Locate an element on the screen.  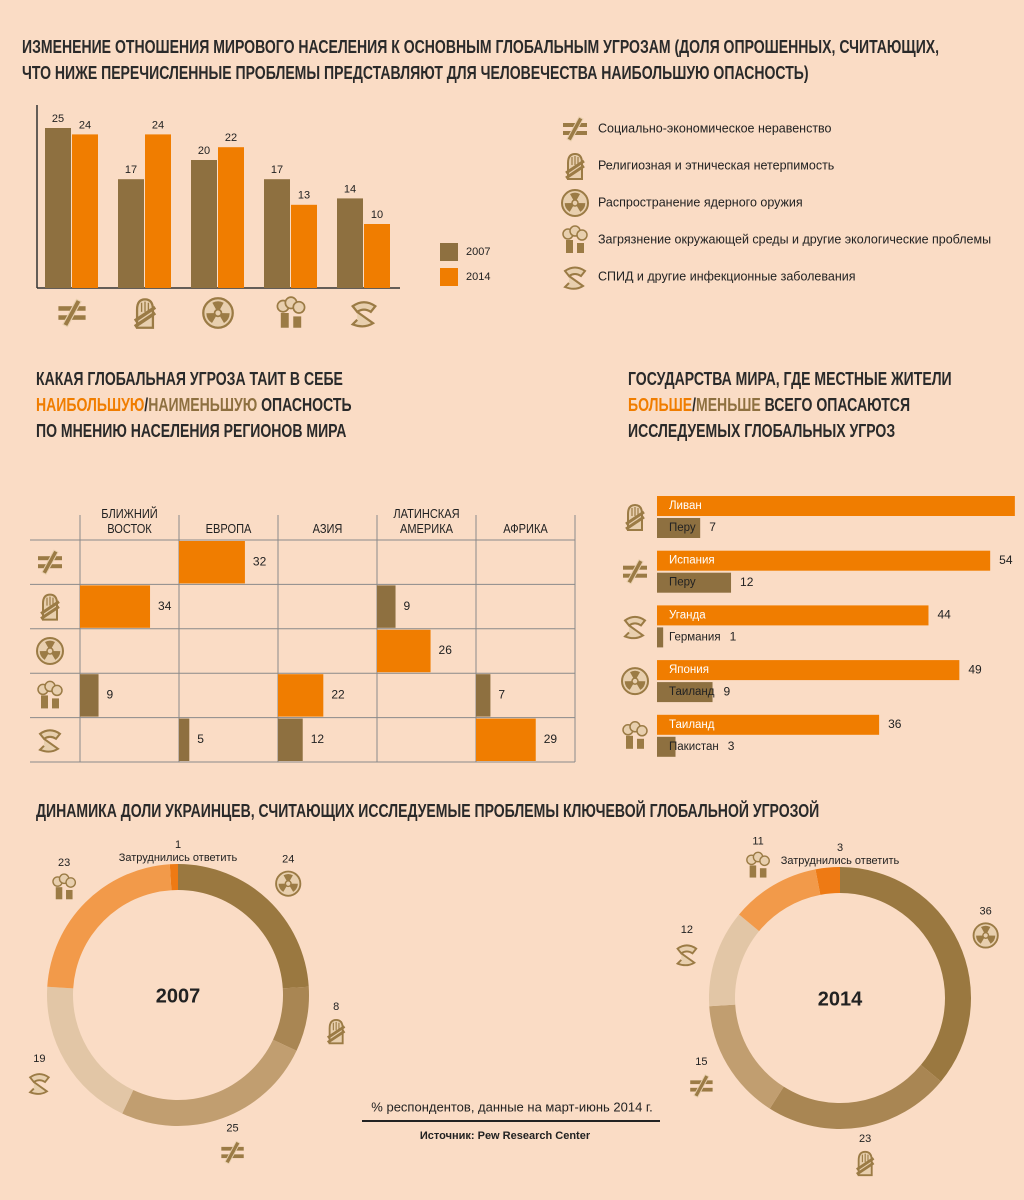
column-header: БЛИЖНИЙ ВОСТОК is located at coordinates (129, 521).